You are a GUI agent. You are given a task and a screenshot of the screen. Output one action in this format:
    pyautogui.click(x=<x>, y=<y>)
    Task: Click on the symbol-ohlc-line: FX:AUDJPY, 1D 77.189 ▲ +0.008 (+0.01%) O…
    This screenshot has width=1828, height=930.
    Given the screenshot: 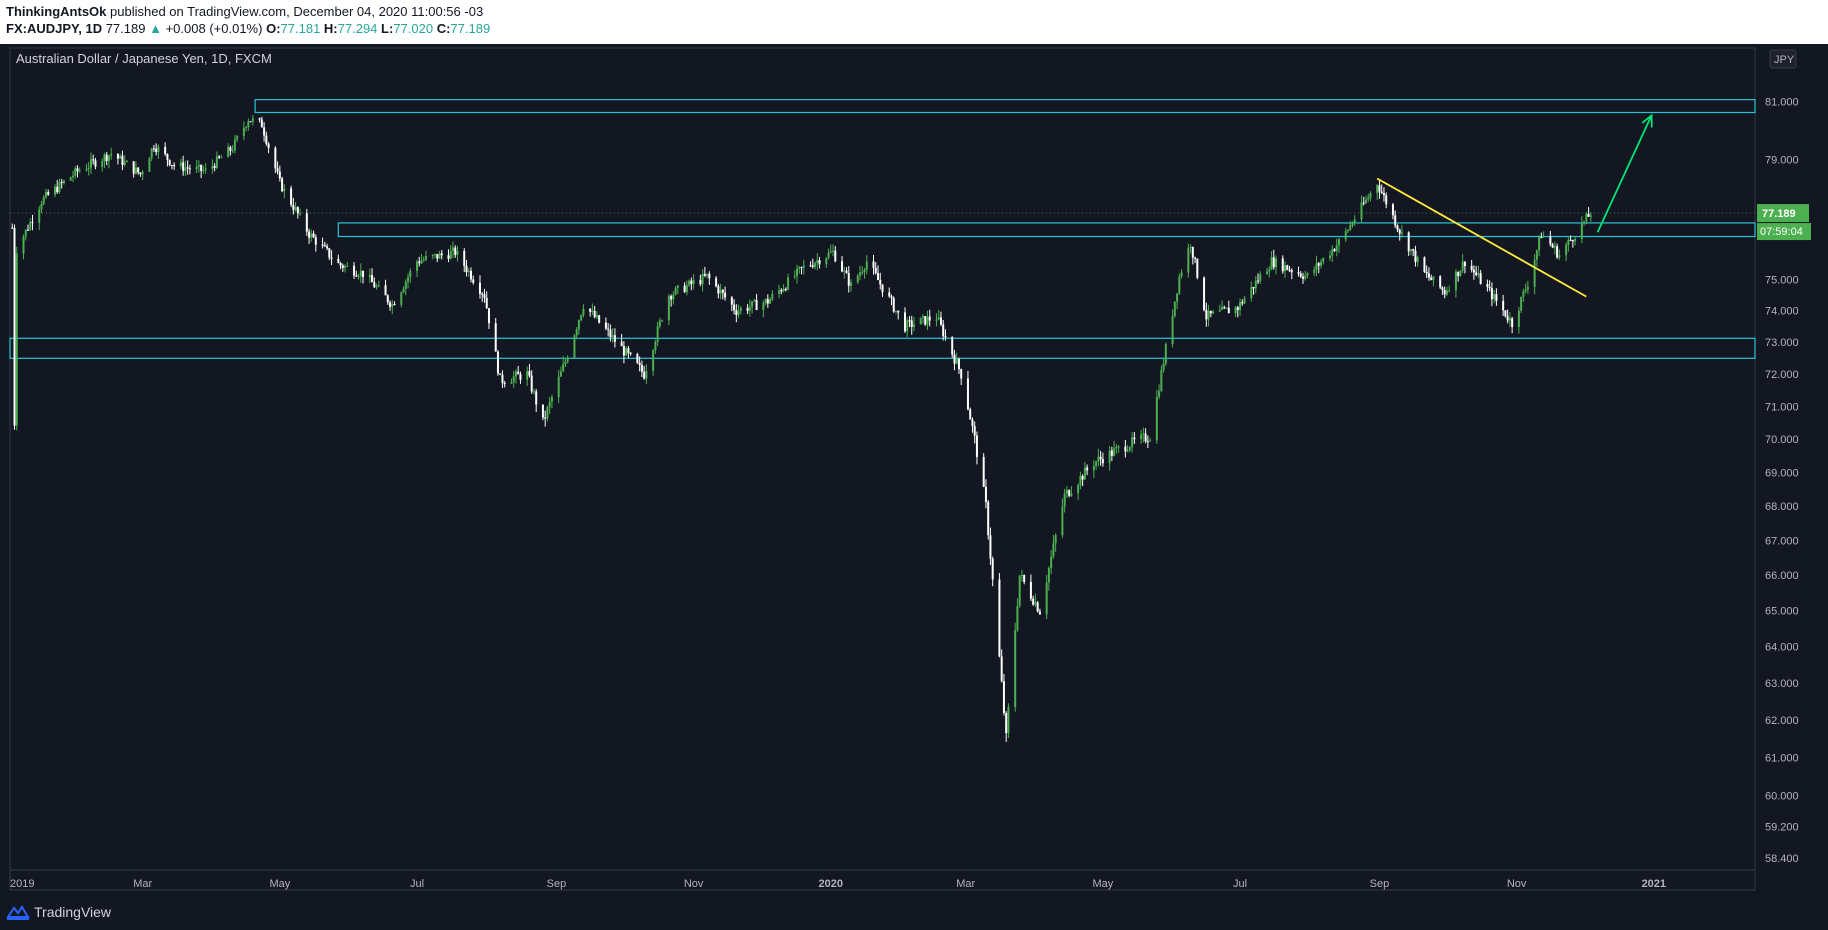 What is the action you would take?
    pyautogui.click(x=248, y=28)
    